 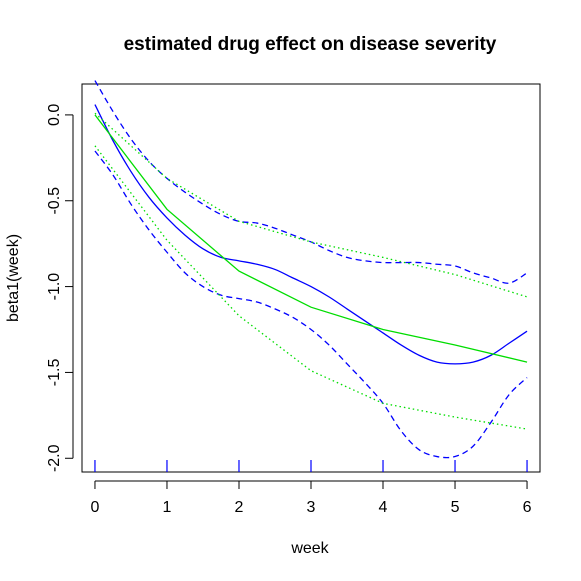 What do you see at coordinates (54, 115) in the screenshot?
I see `y-tick-label: 0.0` at bounding box center [54, 115].